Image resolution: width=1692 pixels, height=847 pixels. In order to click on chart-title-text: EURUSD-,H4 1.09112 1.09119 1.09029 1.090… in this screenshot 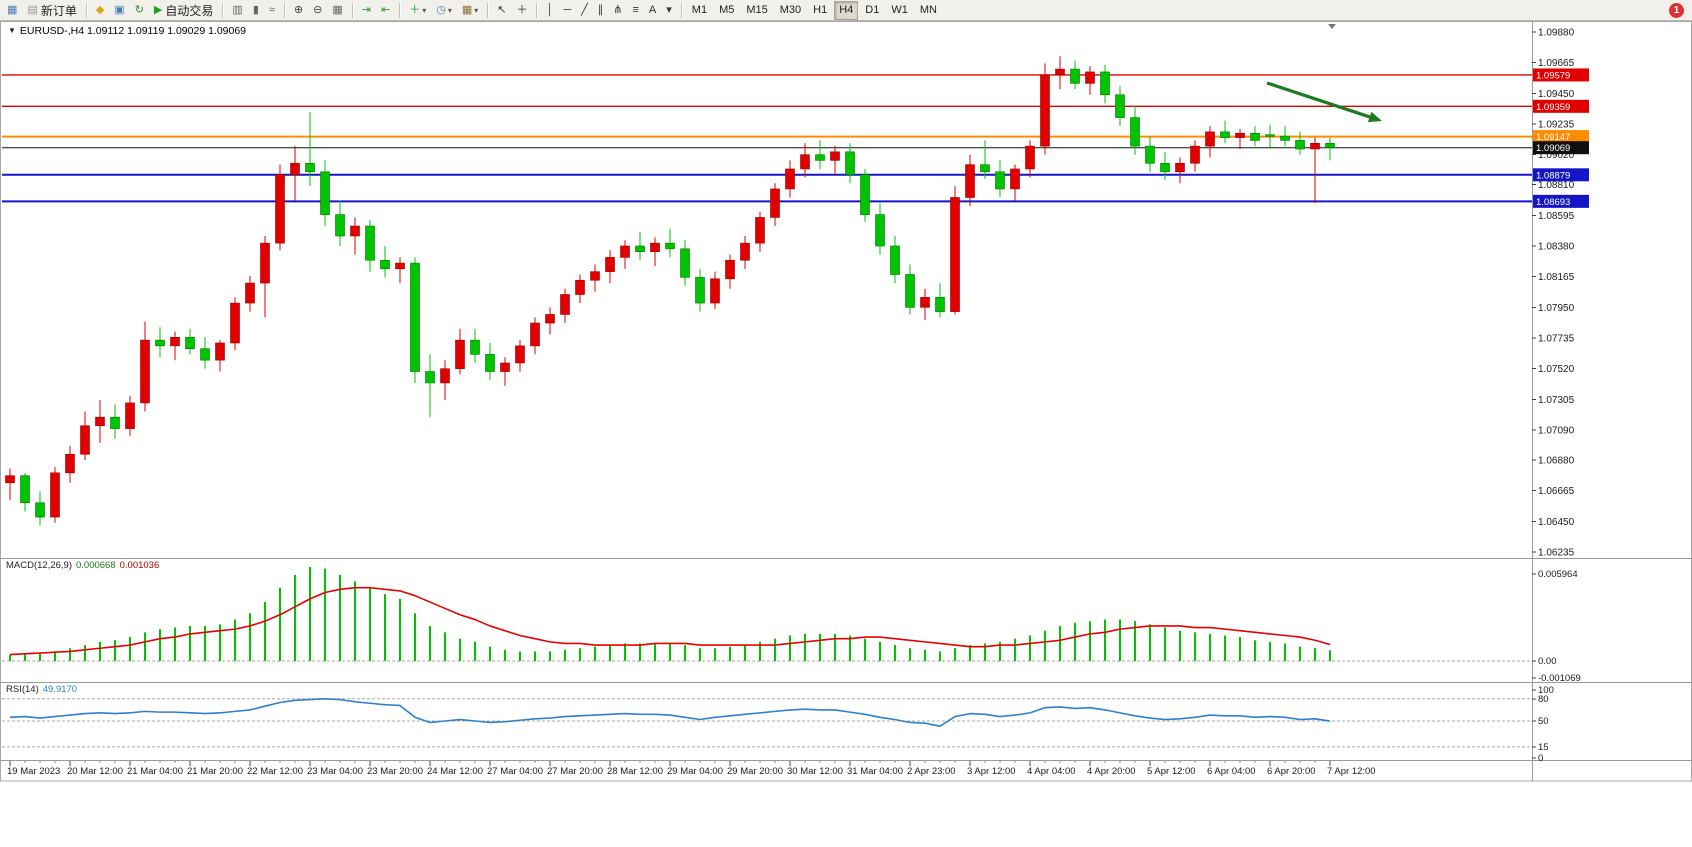, I will do `click(133, 31)`.